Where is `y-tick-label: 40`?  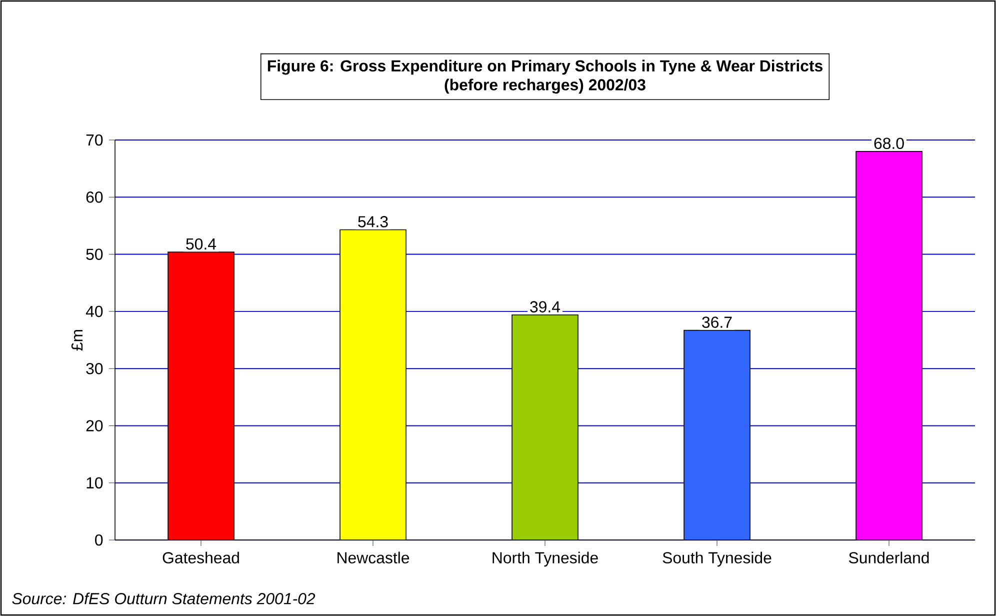
y-tick-label: 40 is located at coordinates (94, 312).